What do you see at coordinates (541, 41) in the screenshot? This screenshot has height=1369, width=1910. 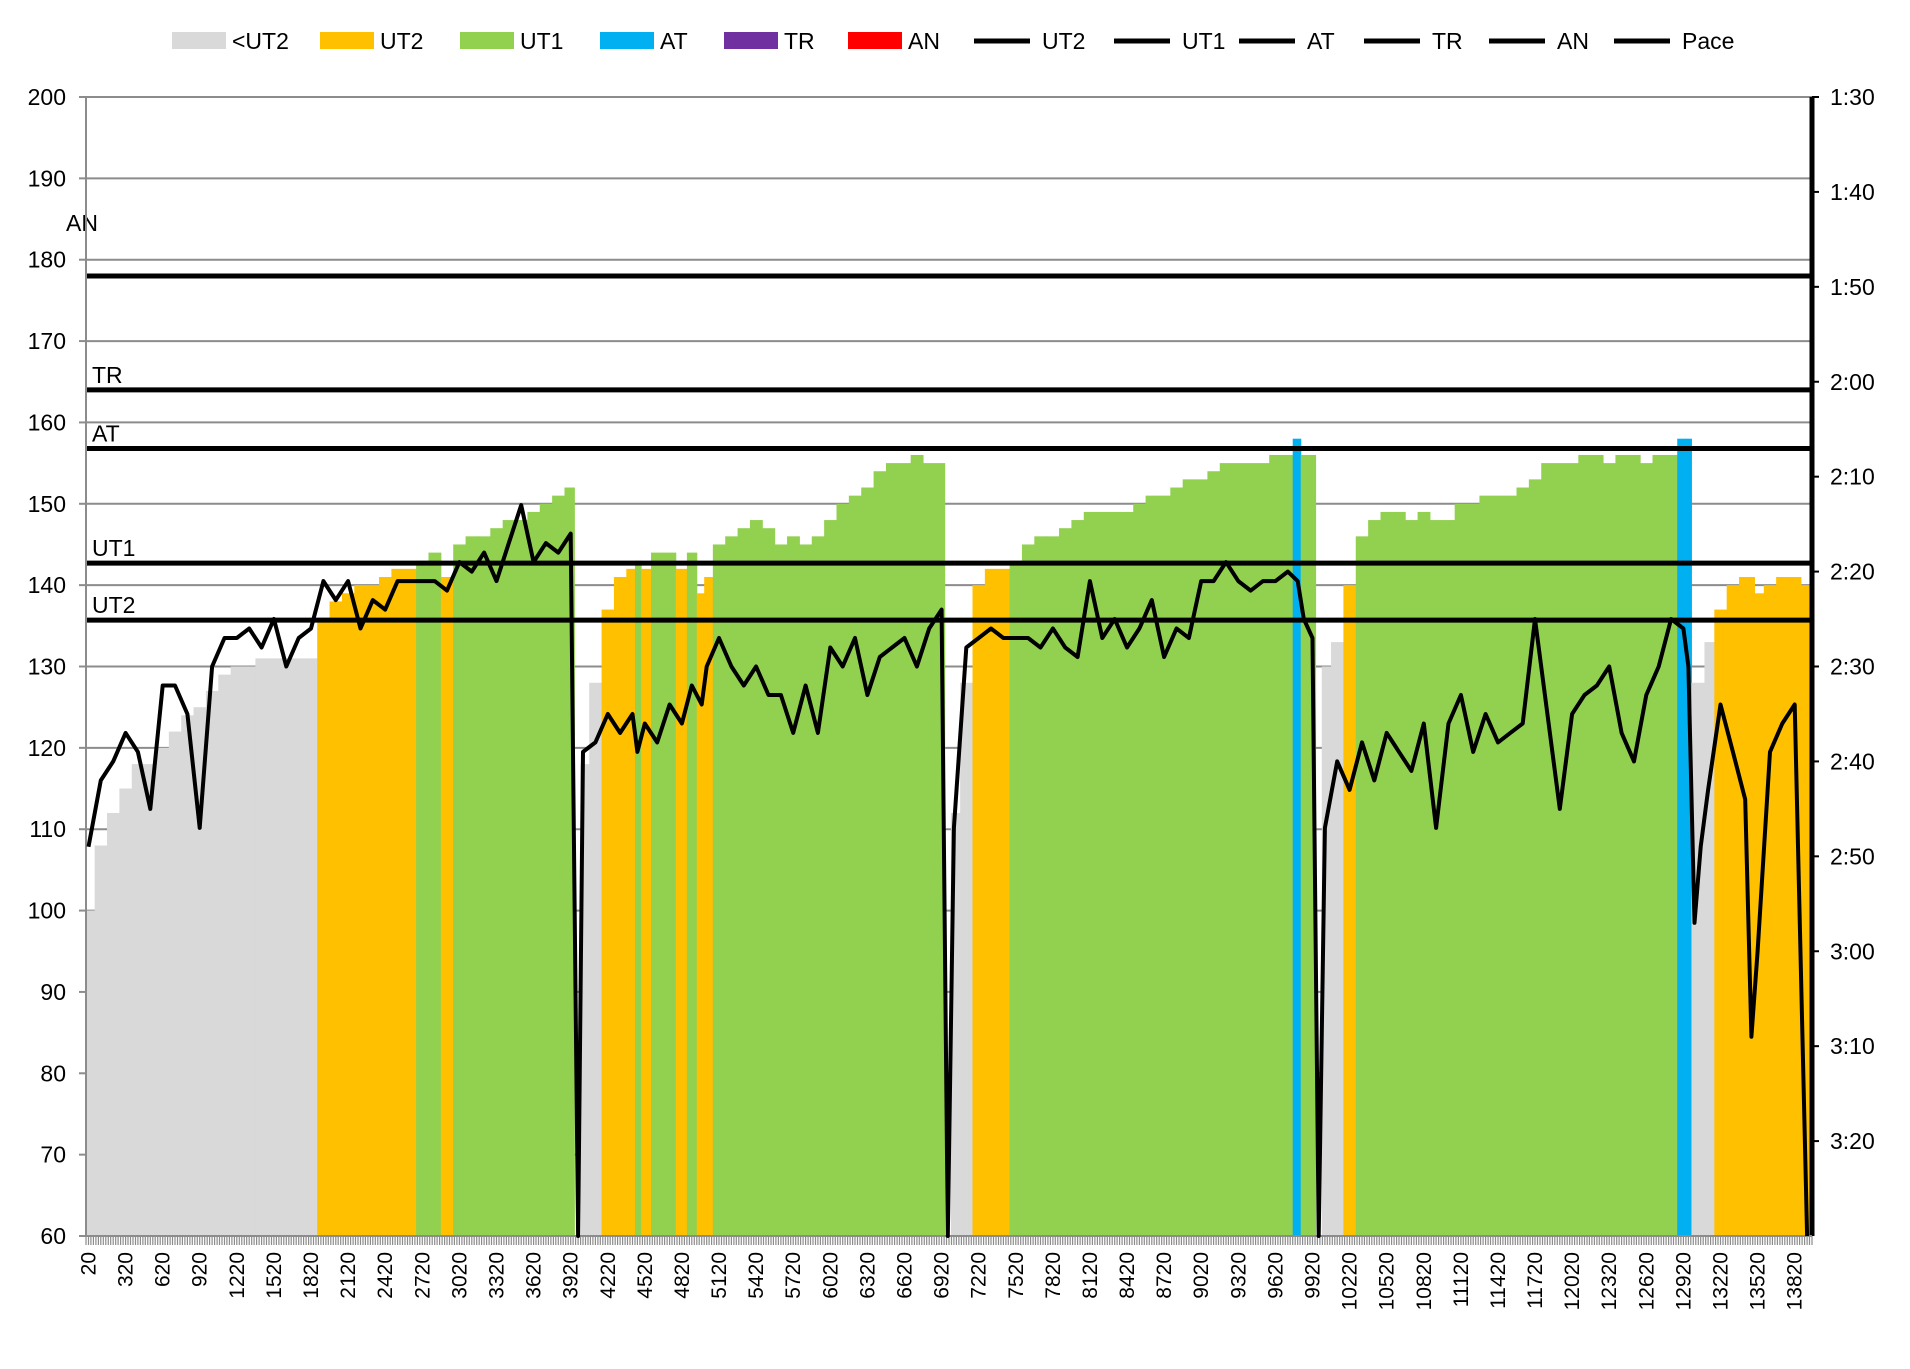 I see `legend-label: UT1` at bounding box center [541, 41].